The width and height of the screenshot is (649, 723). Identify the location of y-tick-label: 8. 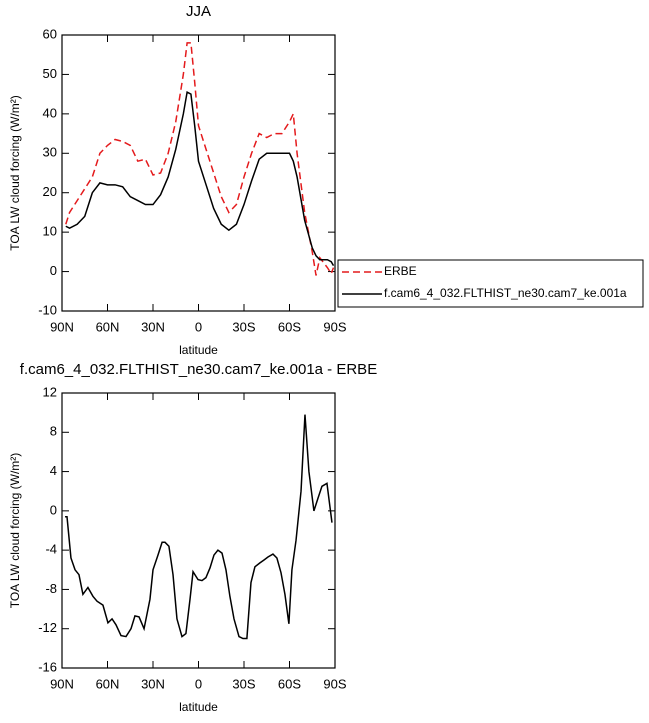
(53, 431).